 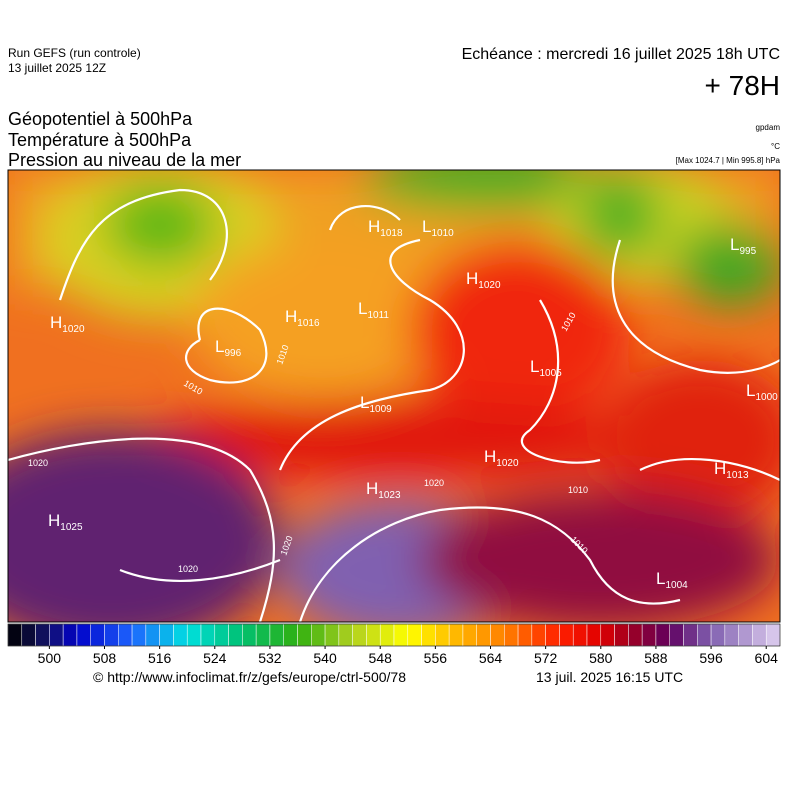 I want to click on pressure-center: H1025, so click(x=65, y=522).